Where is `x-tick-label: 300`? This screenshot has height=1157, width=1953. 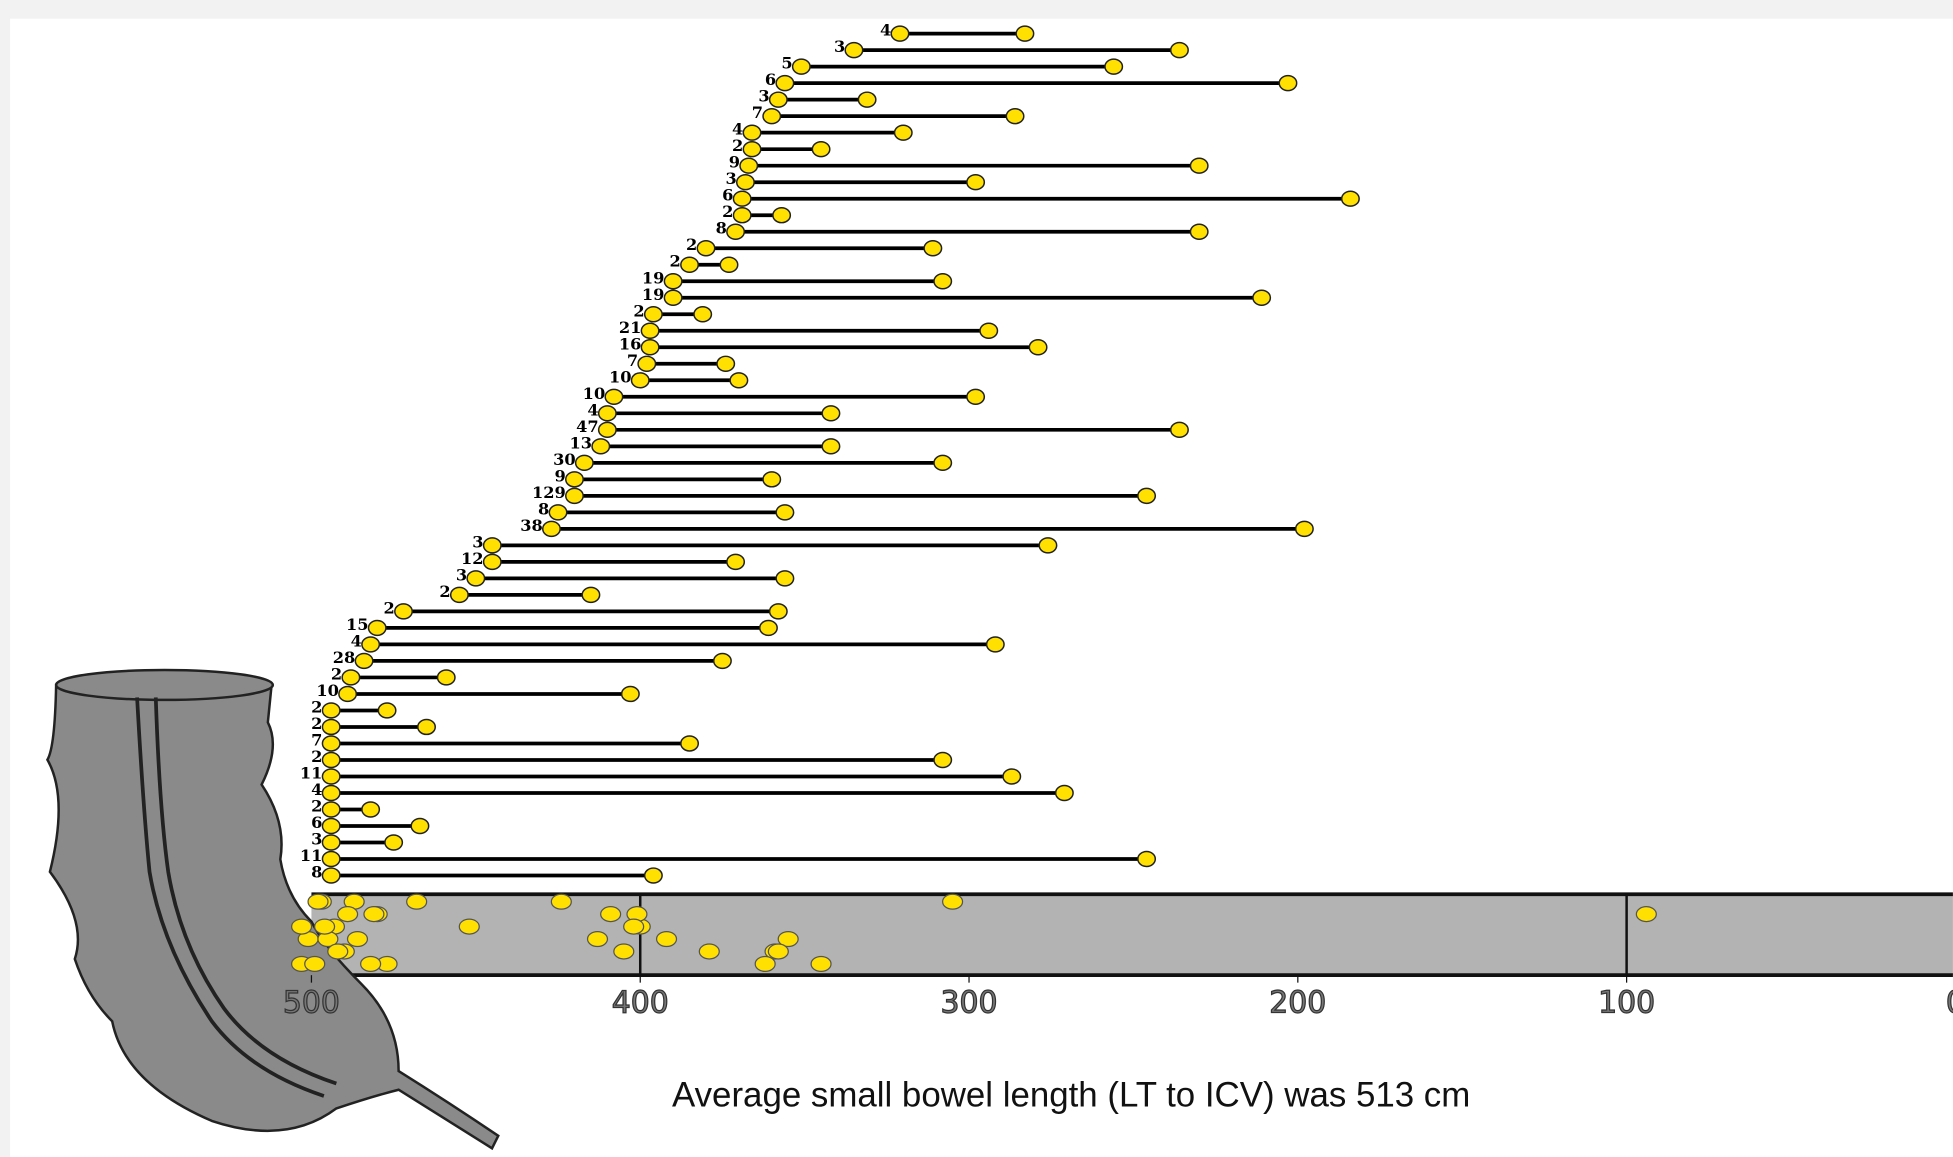
x-tick-label: 300 is located at coordinates (969, 1002).